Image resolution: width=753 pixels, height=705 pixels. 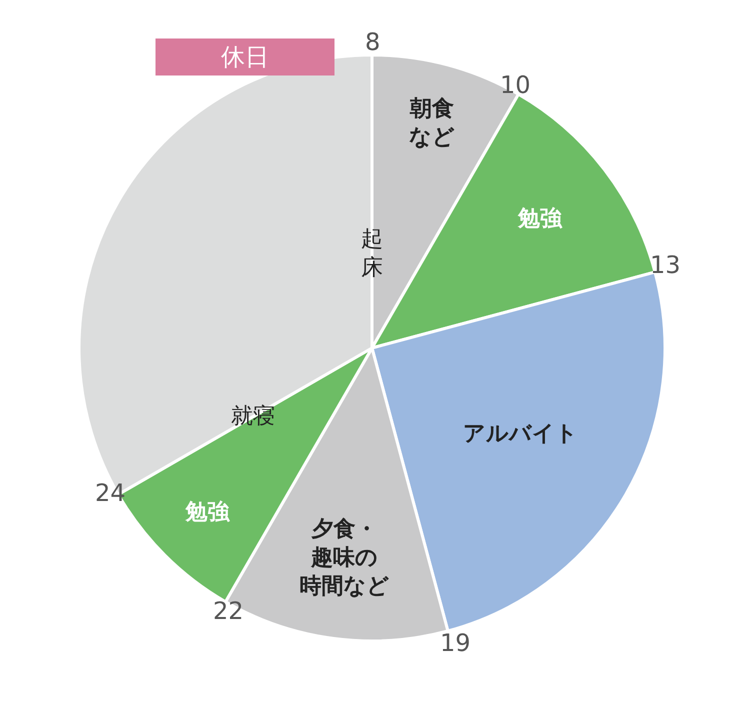 I want to click on text: 8, so click(x=372, y=42).